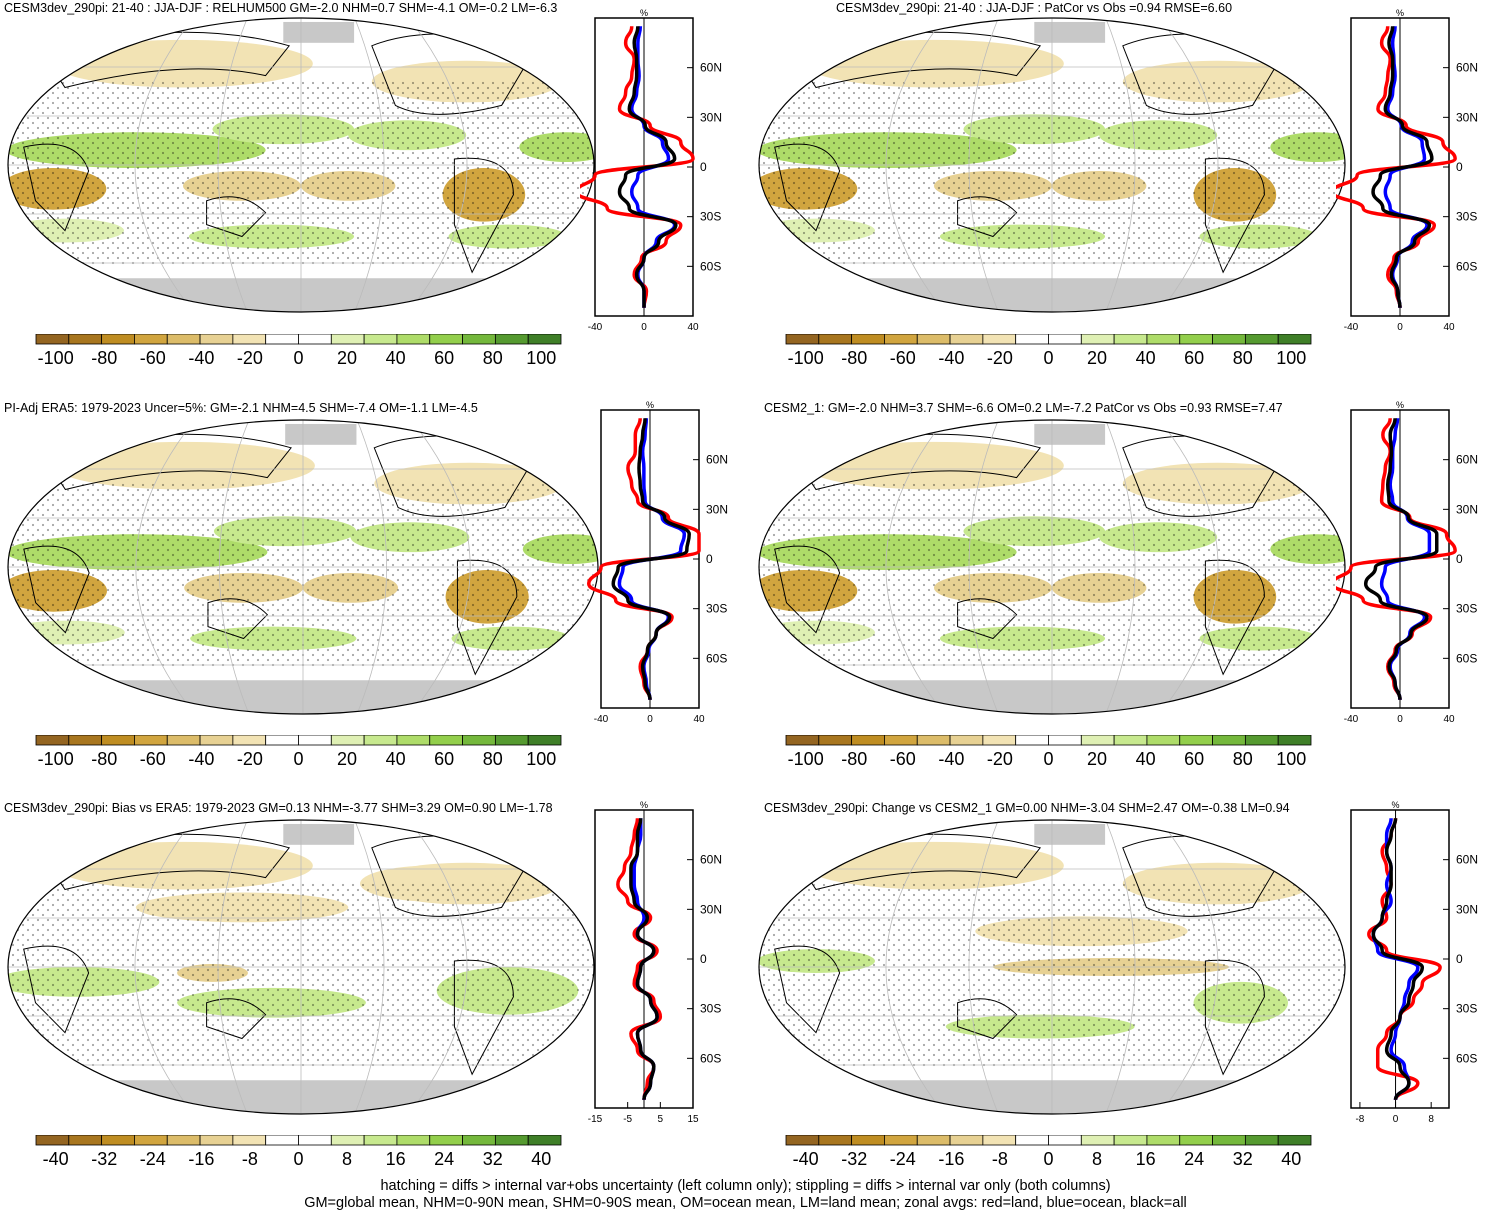 The height and width of the screenshot is (1212, 1491). What do you see at coordinates (627, 1119) in the screenshot?
I see `x-tick-label: -5` at bounding box center [627, 1119].